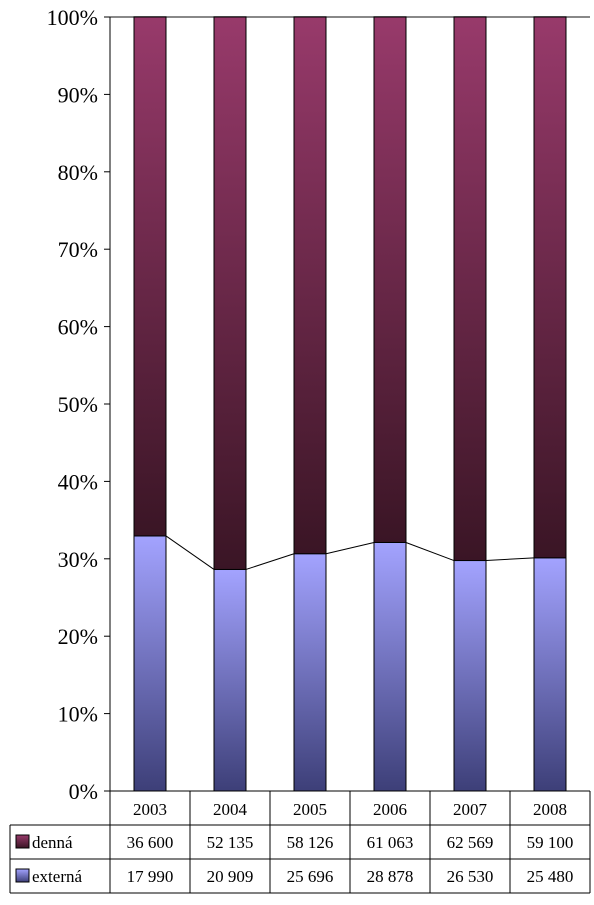 The height and width of the screenshot is (905, 594). I want to click on data-label: 61 063, so click(390, 842).